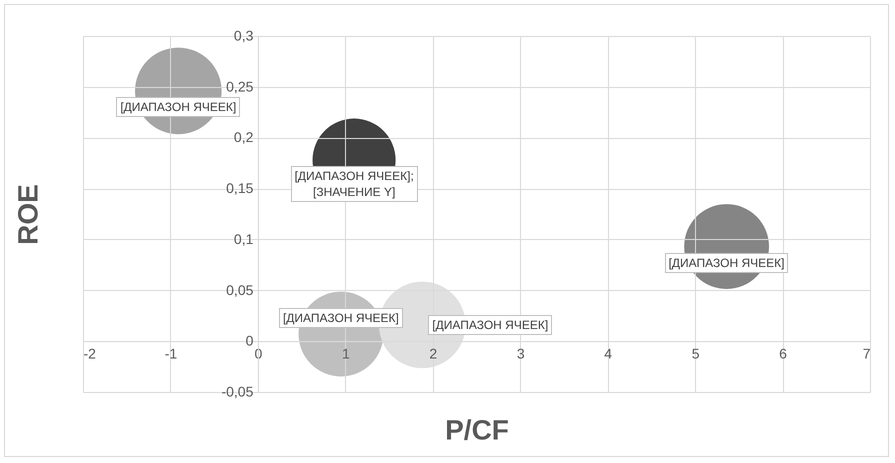 This screenshot has width=895, height=463. Describe the element at coordinates (608, 354) in the screenshot. I see `x-tick-label: 4` at that location.